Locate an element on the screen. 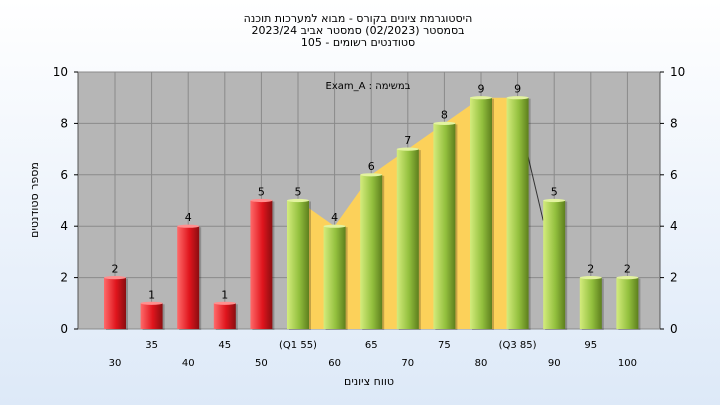 The image size is (720, 405). x-axis-label: טווח ציונים is located at coordinates (369, 381).